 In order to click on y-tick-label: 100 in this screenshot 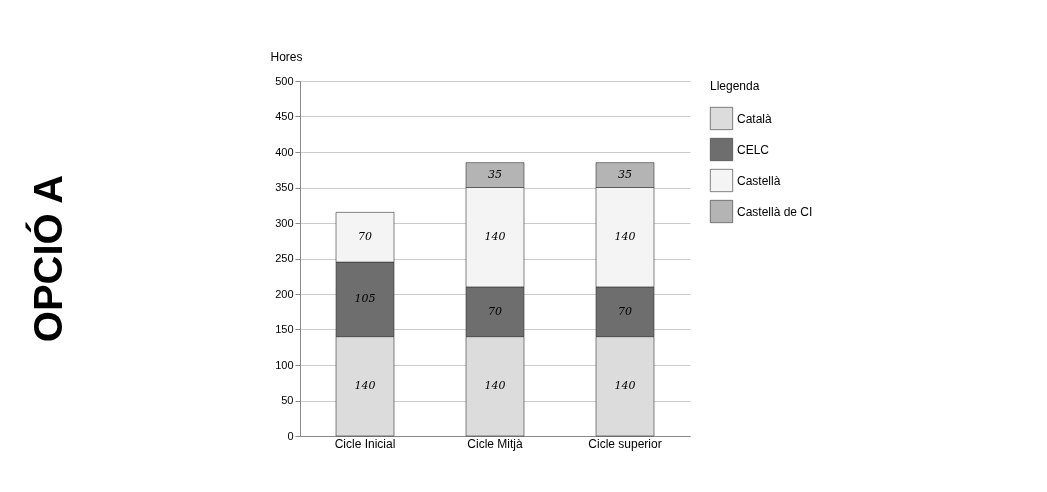, I will do `click(284, 364)`.